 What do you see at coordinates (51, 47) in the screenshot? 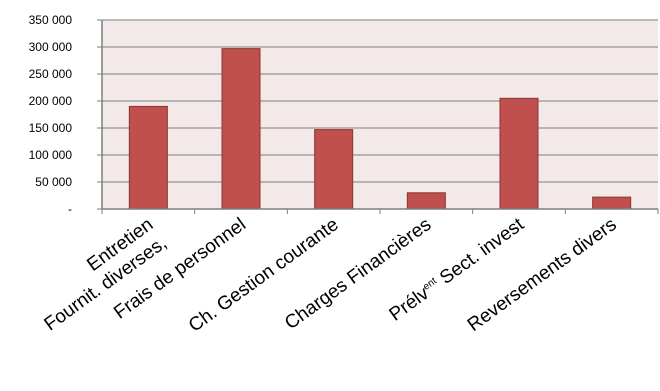
I see `y-tick-label: 300 000` at bounding box center [51, 47].